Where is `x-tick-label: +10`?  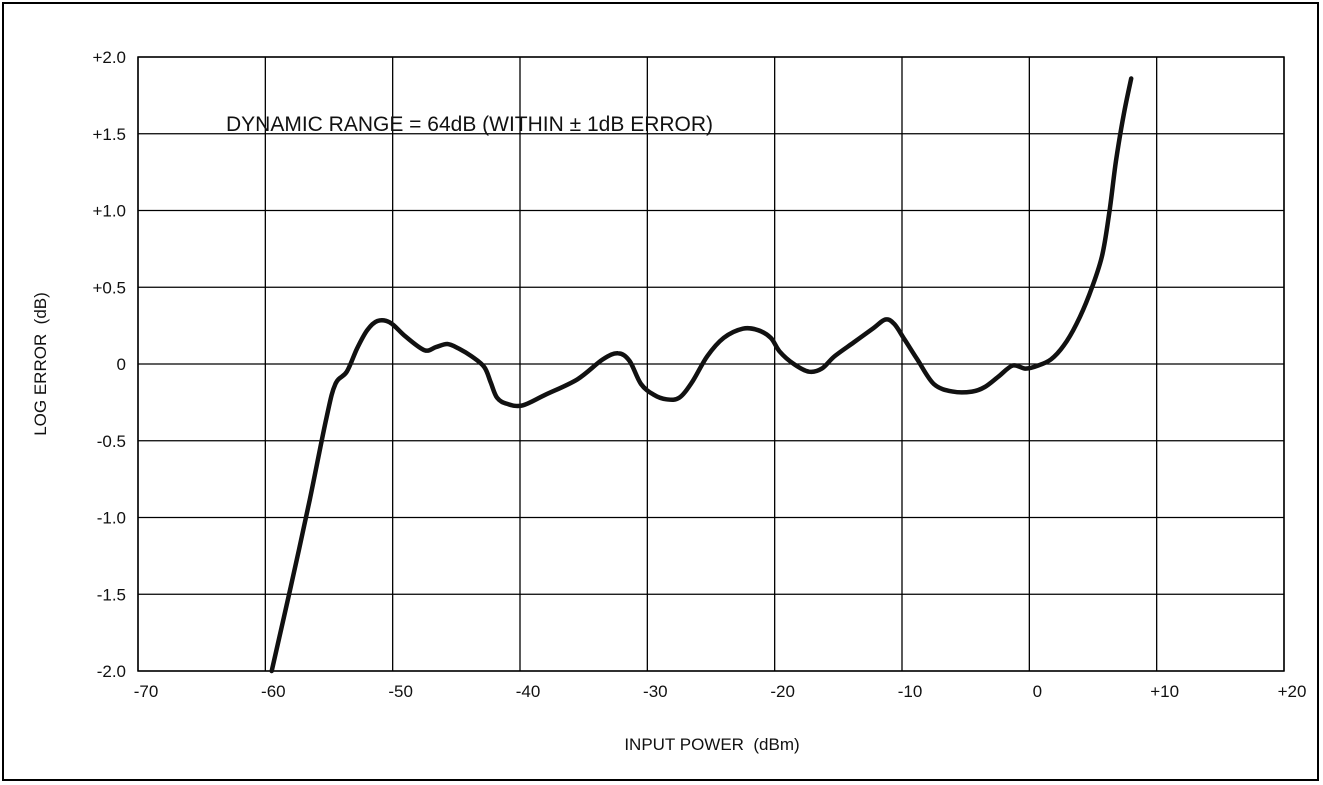
x-tick-label: +10 is located at coordinates (1164, 691).